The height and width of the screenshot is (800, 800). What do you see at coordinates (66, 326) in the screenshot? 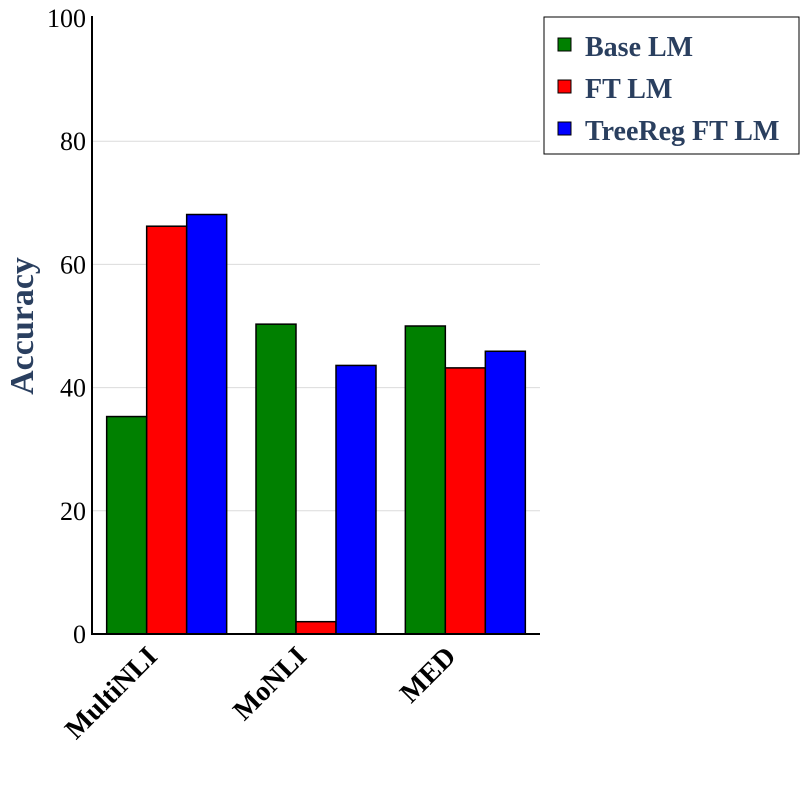
I see `y-tick-labels: 0 20 40 60 80 100` at bounding box center [66, 326].